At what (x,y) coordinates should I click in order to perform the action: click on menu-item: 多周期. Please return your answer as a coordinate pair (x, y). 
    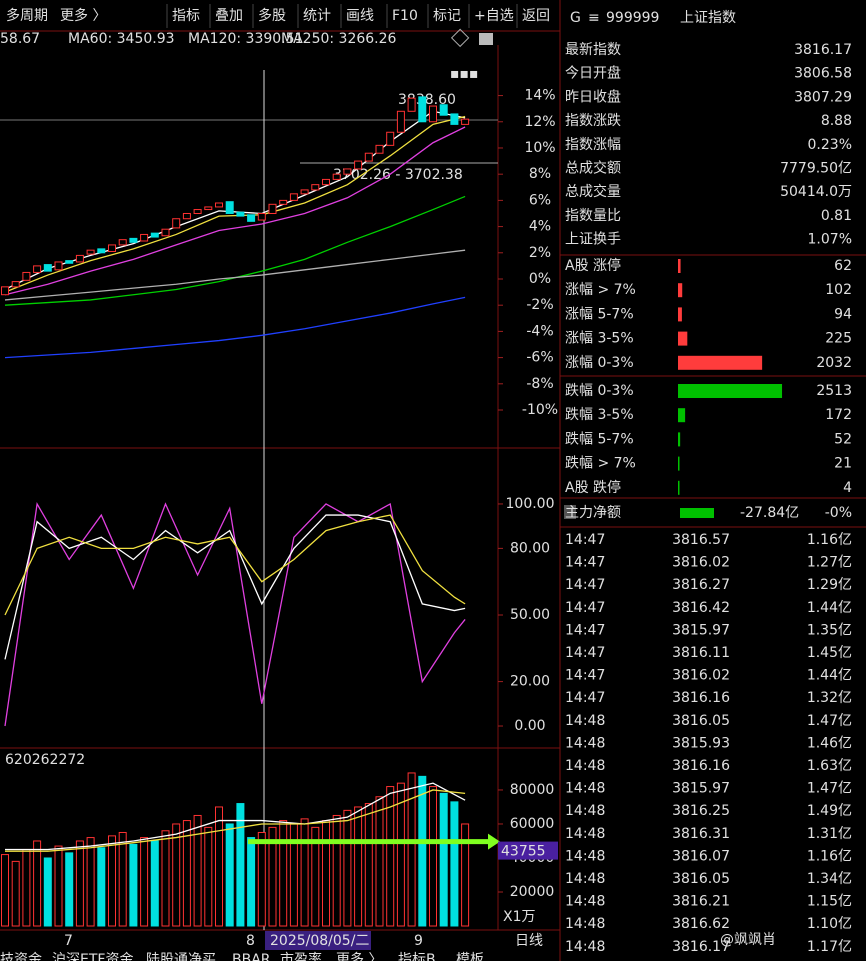
    Looking at the image, I should click on (27, 15).